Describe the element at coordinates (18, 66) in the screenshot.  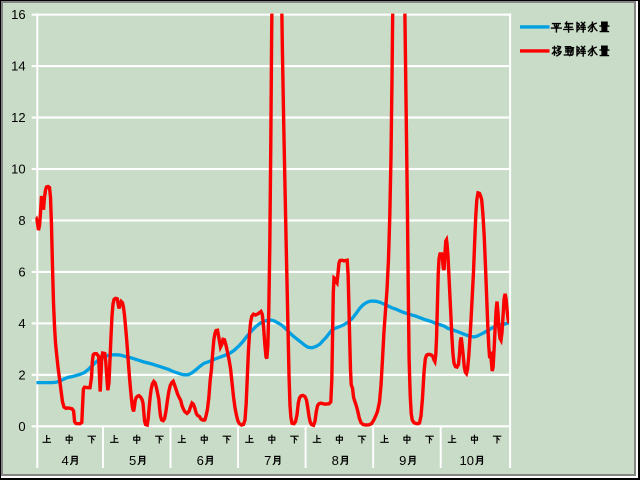
I see `svg-text: 14` at that location.